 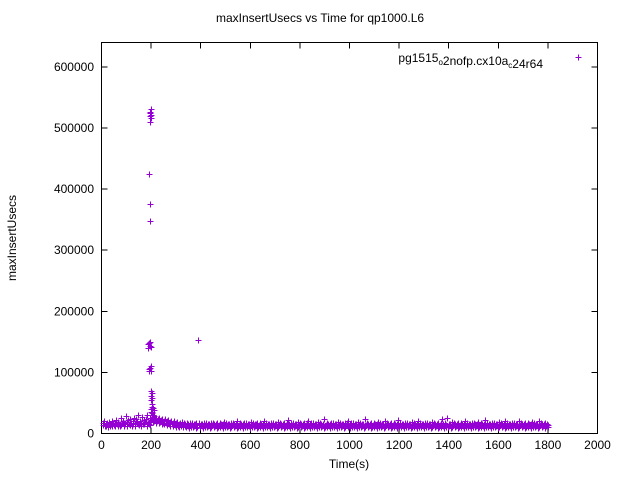 I want to click on x-tick-label: 1800, so click(x=548, y=445).